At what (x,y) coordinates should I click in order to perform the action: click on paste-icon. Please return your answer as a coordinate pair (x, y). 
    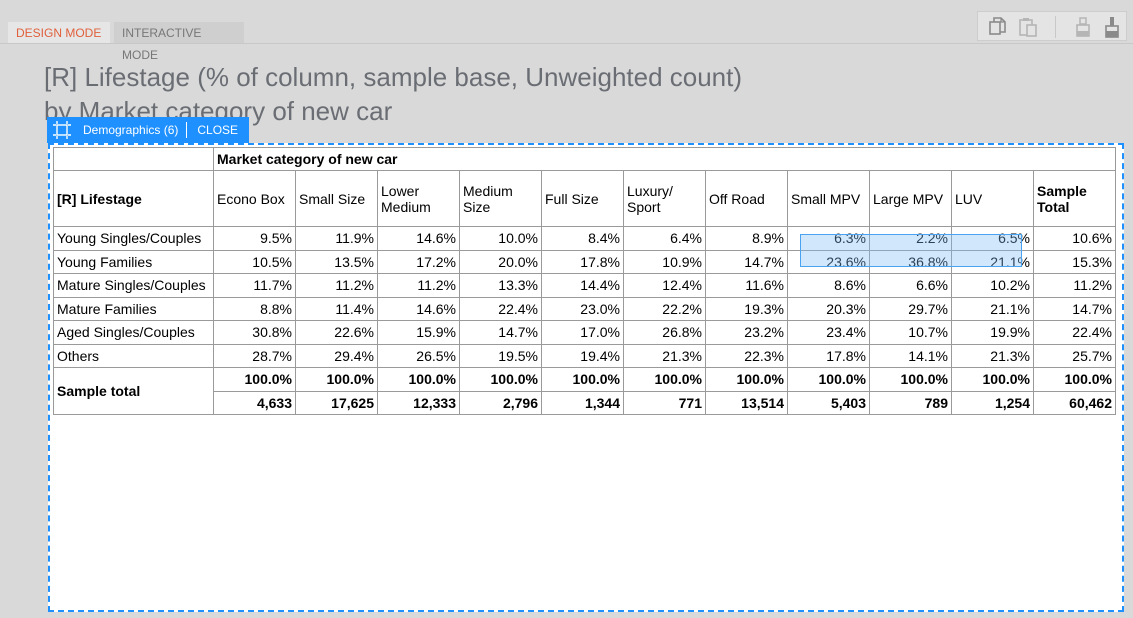
    Looking at the image, I should click on (1028, 26).